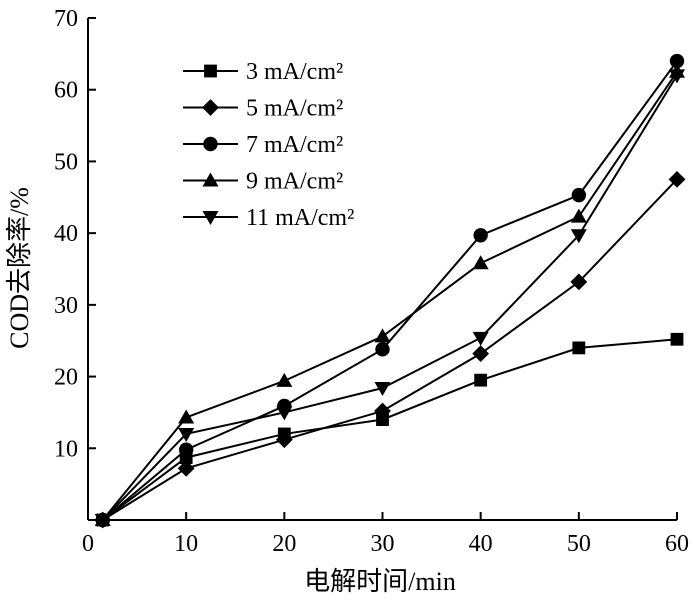  Describe the element at coordinates (294, 145) in the screenshot. I see `legend-label: 7 mA/cm²` at that location.